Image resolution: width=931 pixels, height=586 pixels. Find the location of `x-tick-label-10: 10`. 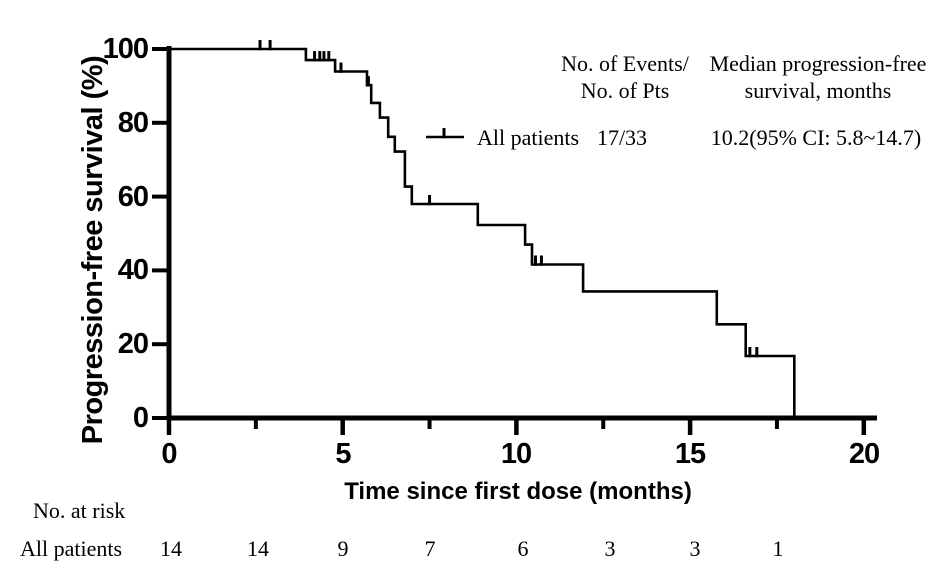

x-tick-label-10: 10 is located at coordinates (516, 454).